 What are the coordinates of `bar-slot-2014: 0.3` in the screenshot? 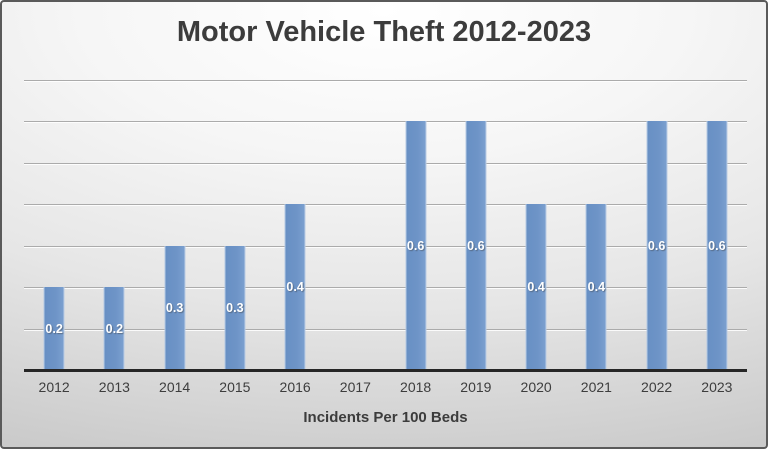 It's located at (175, 225).